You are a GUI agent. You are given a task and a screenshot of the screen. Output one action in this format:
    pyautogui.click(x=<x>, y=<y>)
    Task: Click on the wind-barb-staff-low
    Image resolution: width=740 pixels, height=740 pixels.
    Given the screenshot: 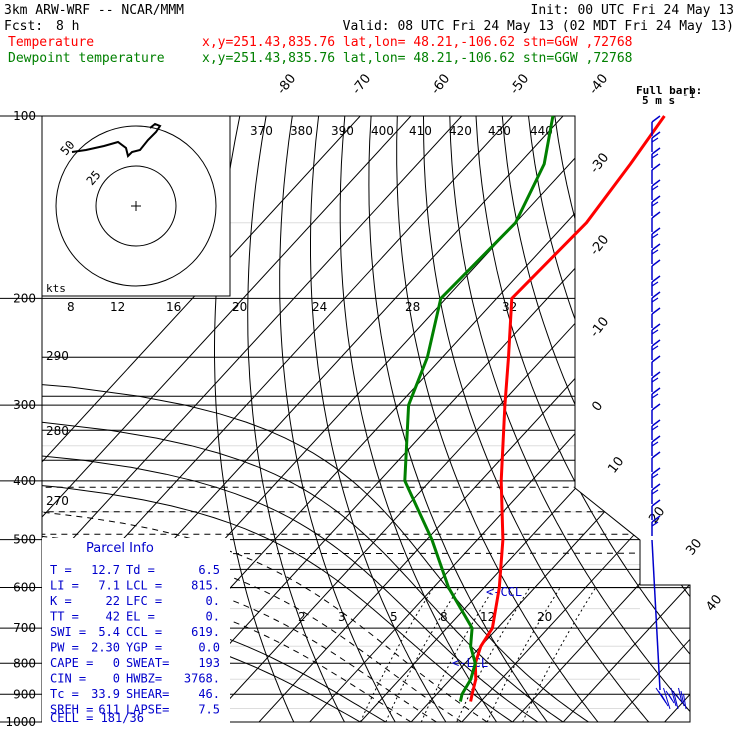 What is the action you would take?
    pyautogui.click(x=656, y=615)
    